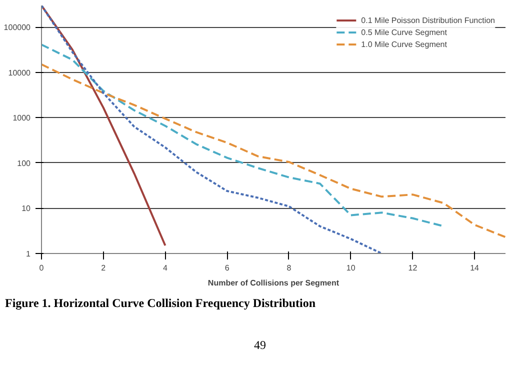 Image resolution: width=517 pixels, height=376 pixels. Describe the element at coordinates (160, 303) in the screenshot. I see `caption: Figure 1. Horizontal Curve Collision Frequency Distribution` at that location.